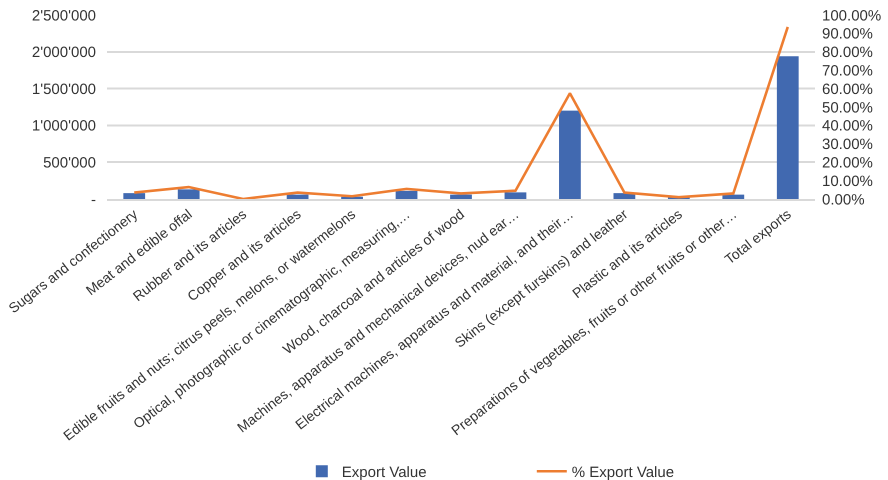 The image size is (888, 480). I want to click on y-tick-label: 2'000'000, so click(64, 53).